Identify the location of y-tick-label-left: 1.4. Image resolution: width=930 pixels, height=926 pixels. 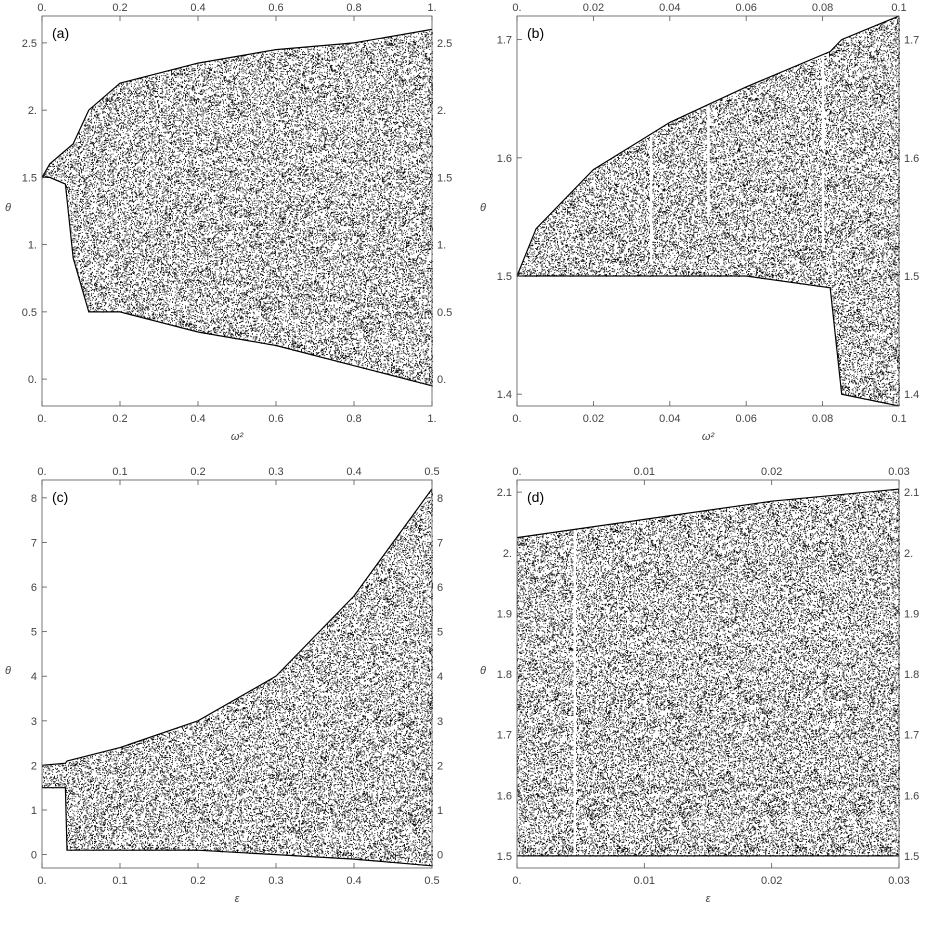
(504, 395).